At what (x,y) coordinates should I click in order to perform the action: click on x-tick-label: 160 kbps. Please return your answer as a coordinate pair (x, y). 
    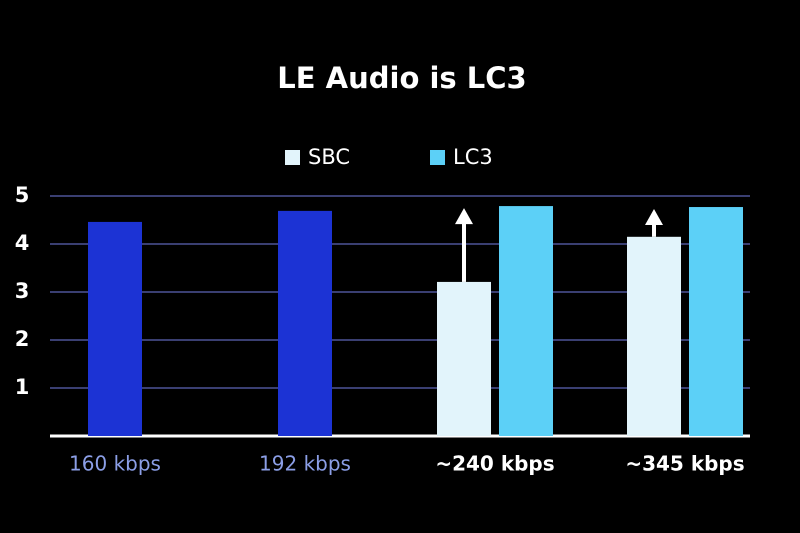
    Looking at the image, I should click on (115, 464).